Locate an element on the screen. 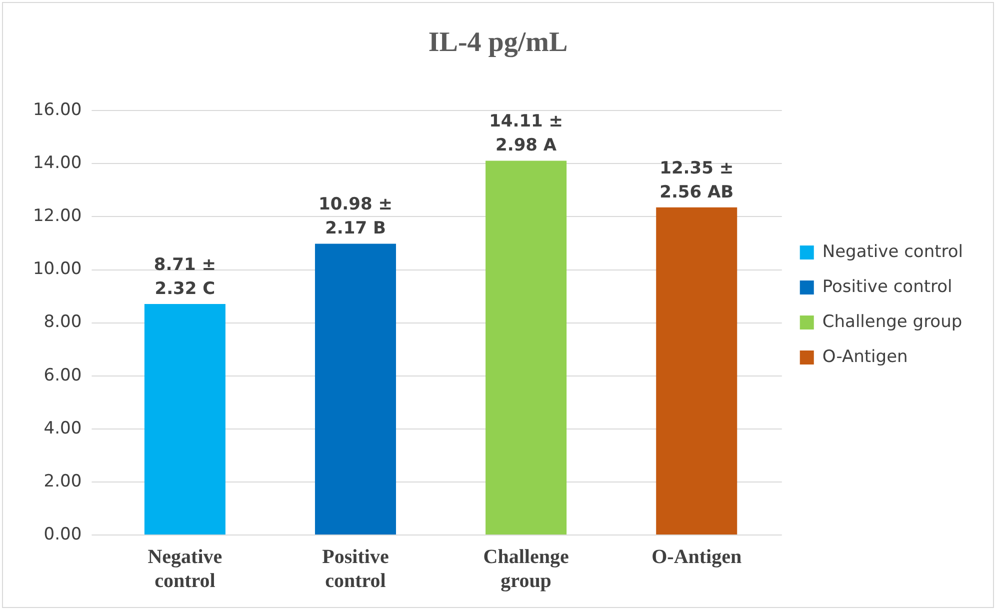  y-tick-label: 4.00 is located at coordinates (63, 428).